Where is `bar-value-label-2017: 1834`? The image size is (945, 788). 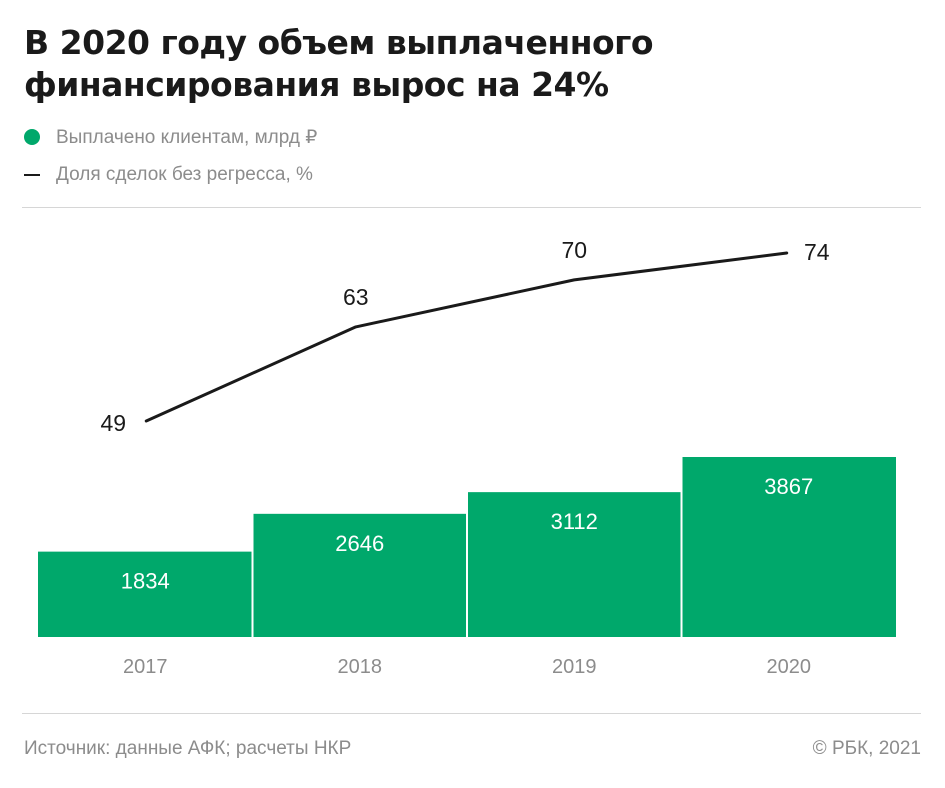
bar-value-label-2017: 1834 is located at coordinates (145, 581).